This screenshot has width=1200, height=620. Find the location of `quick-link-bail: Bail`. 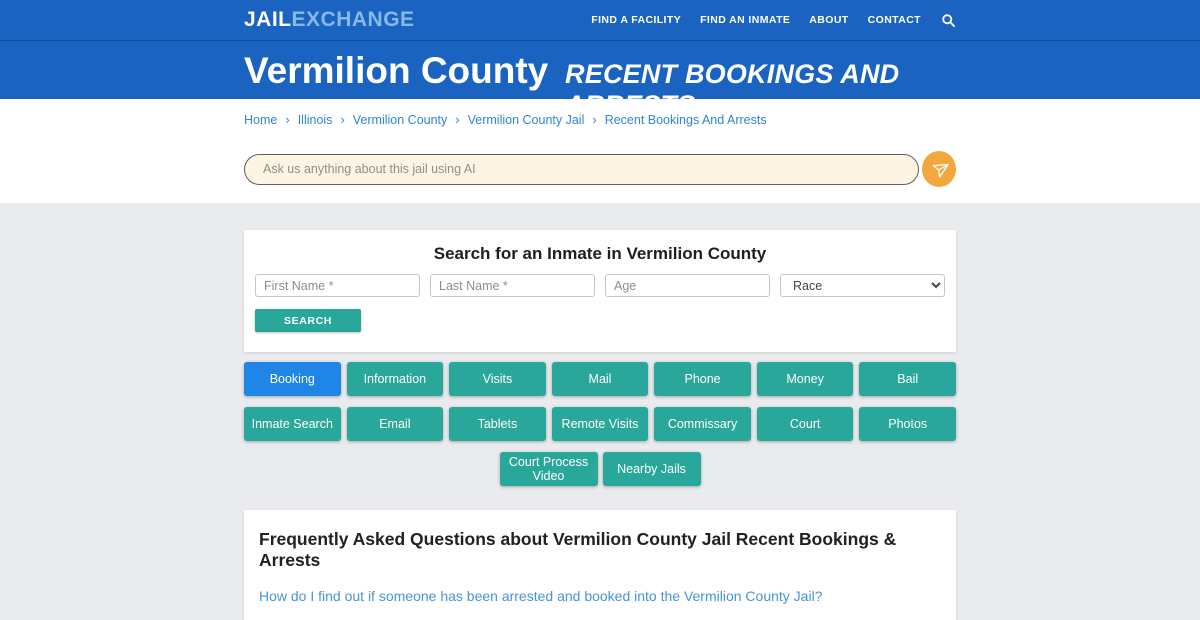

quick-link-bail: Bail is located at coordinates (907, 379).